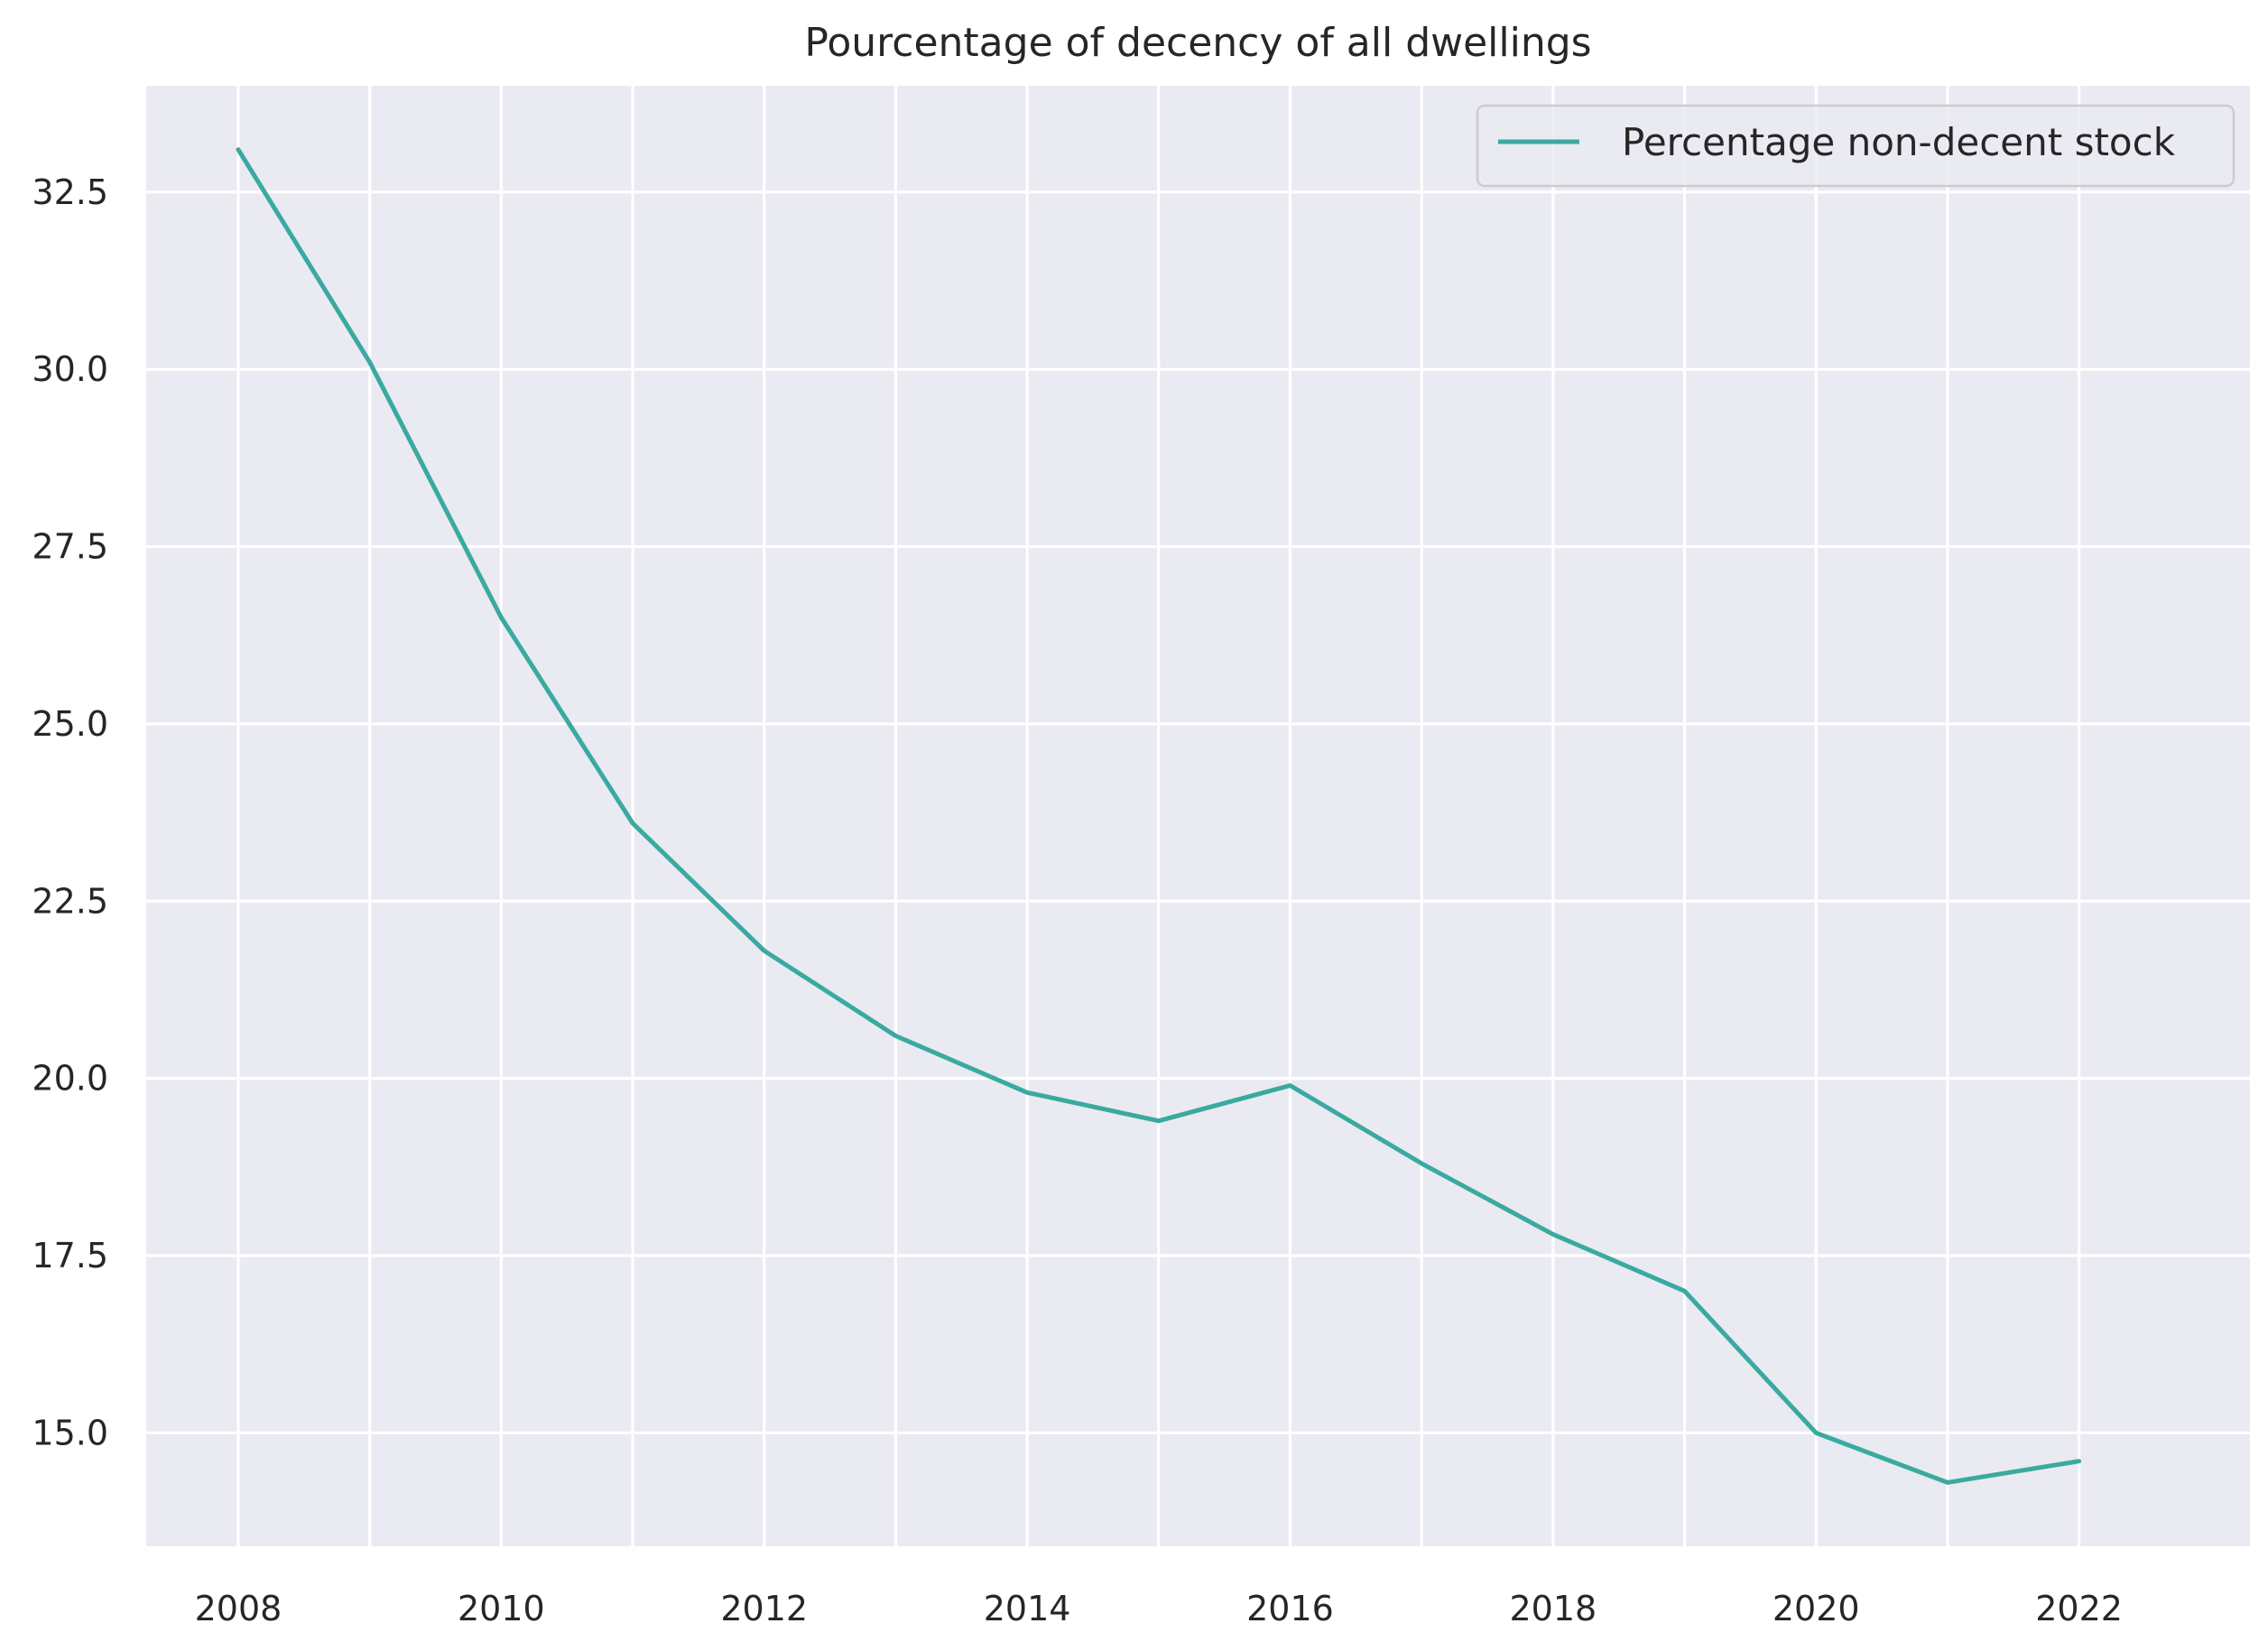 This screenshot has height=1642, width=2268. I want to click on x-tick-label: 2020, so click(1817, 1608).